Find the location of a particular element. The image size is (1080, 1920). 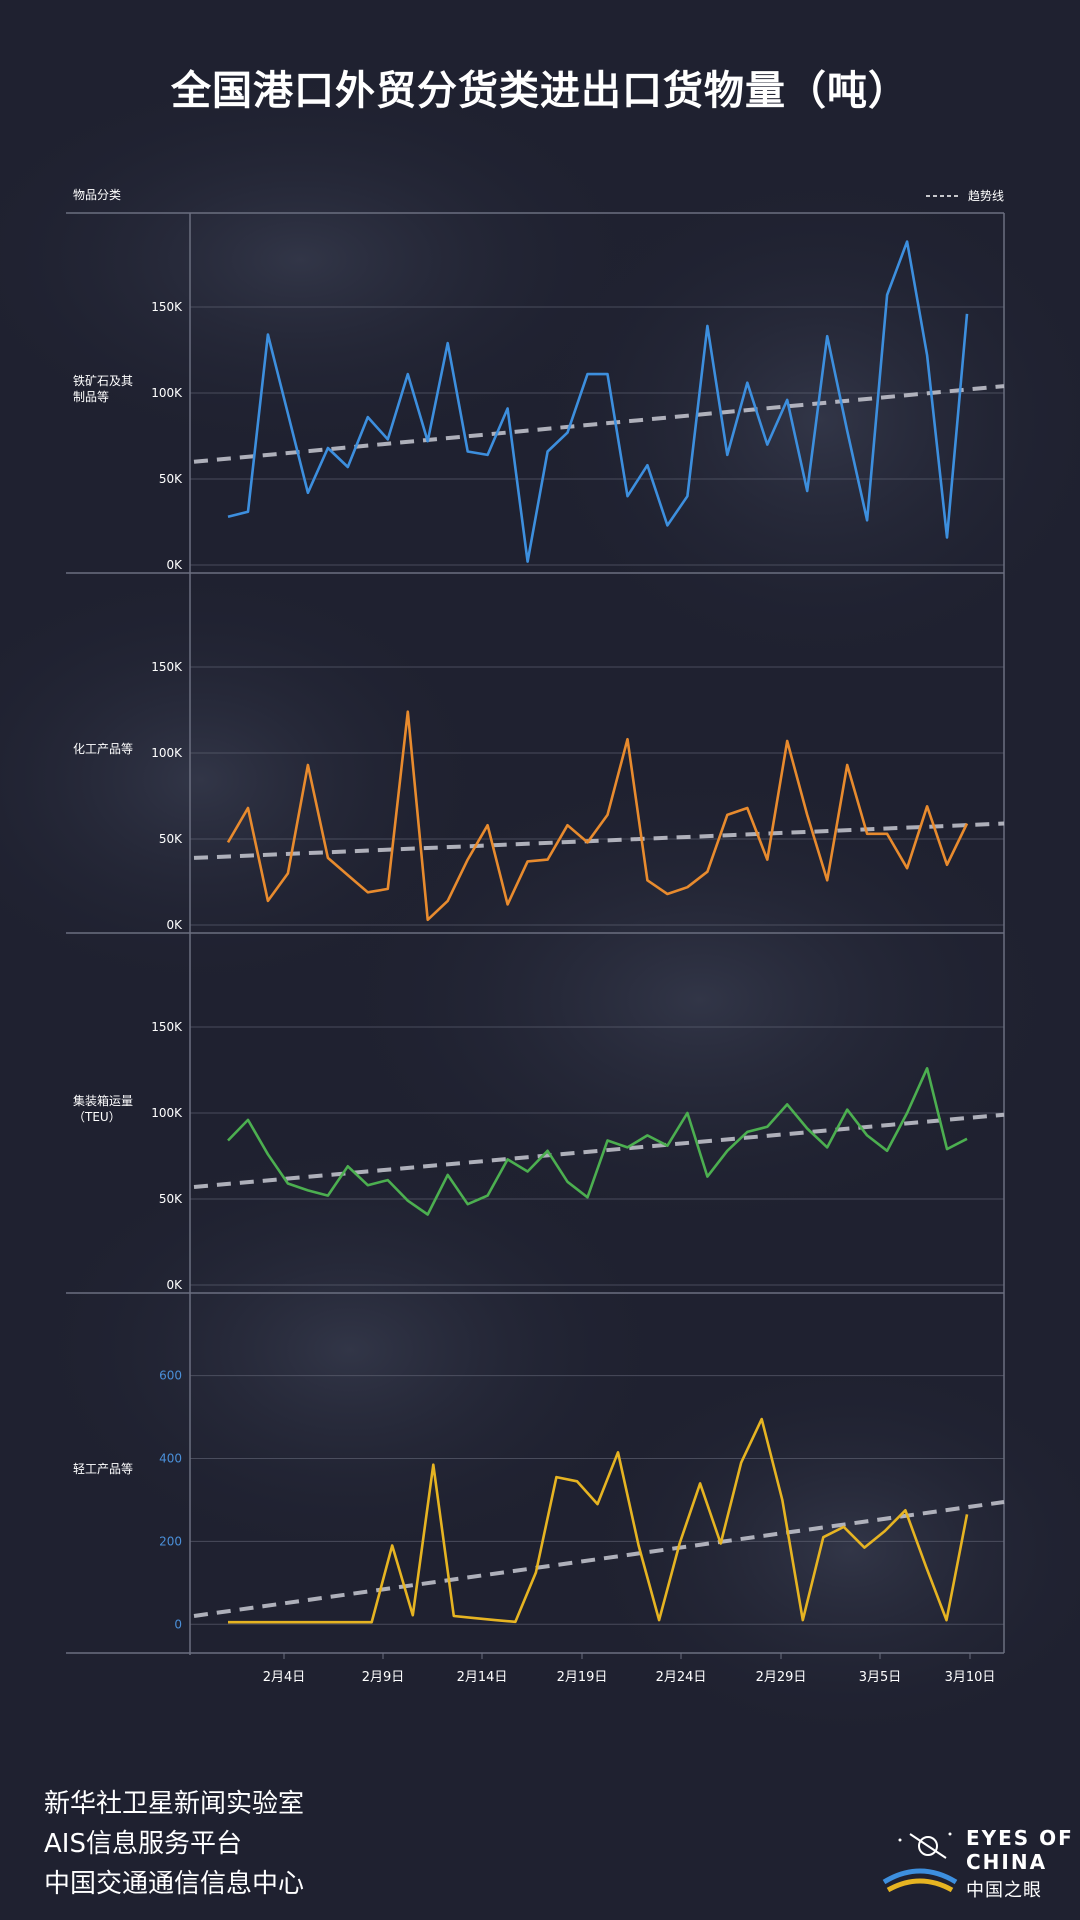

logo-line-2: CHINA is located at coordinates (1007, 1862).